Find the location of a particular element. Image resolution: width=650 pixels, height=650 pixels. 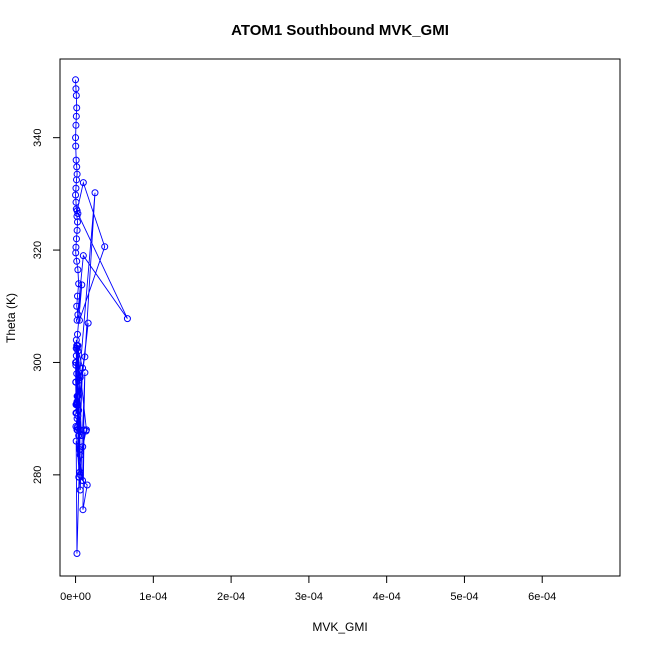

x-tick-label: 3e-04 is located at coordinates (309, 597).